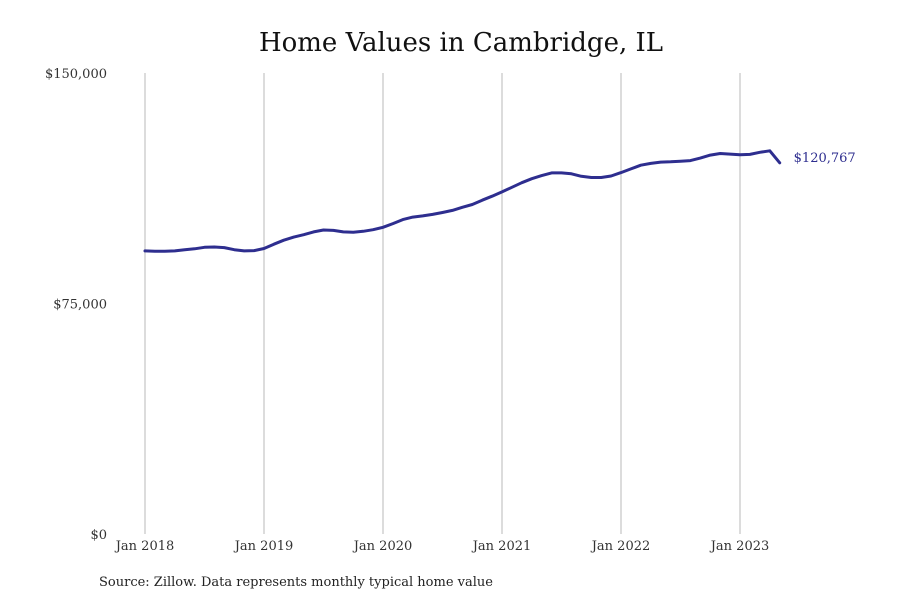 The width and height of the screenshot is (900, 600). Describe the element at coordinates (382, 546) in the screenshot. I see `x-tick-label: Jan 2020` at that location.